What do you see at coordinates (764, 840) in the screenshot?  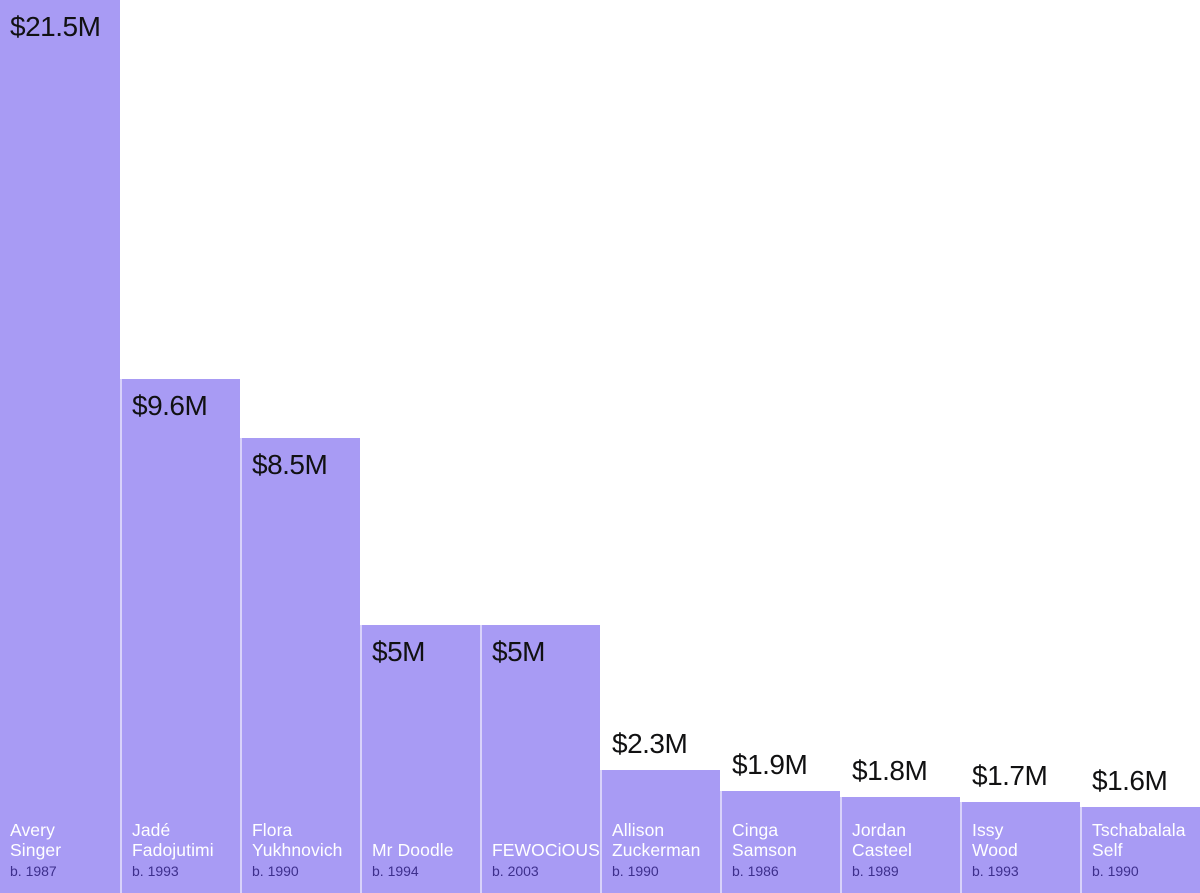 I see `artist-name: Cinga Samson` at bounding box center [764, 840].